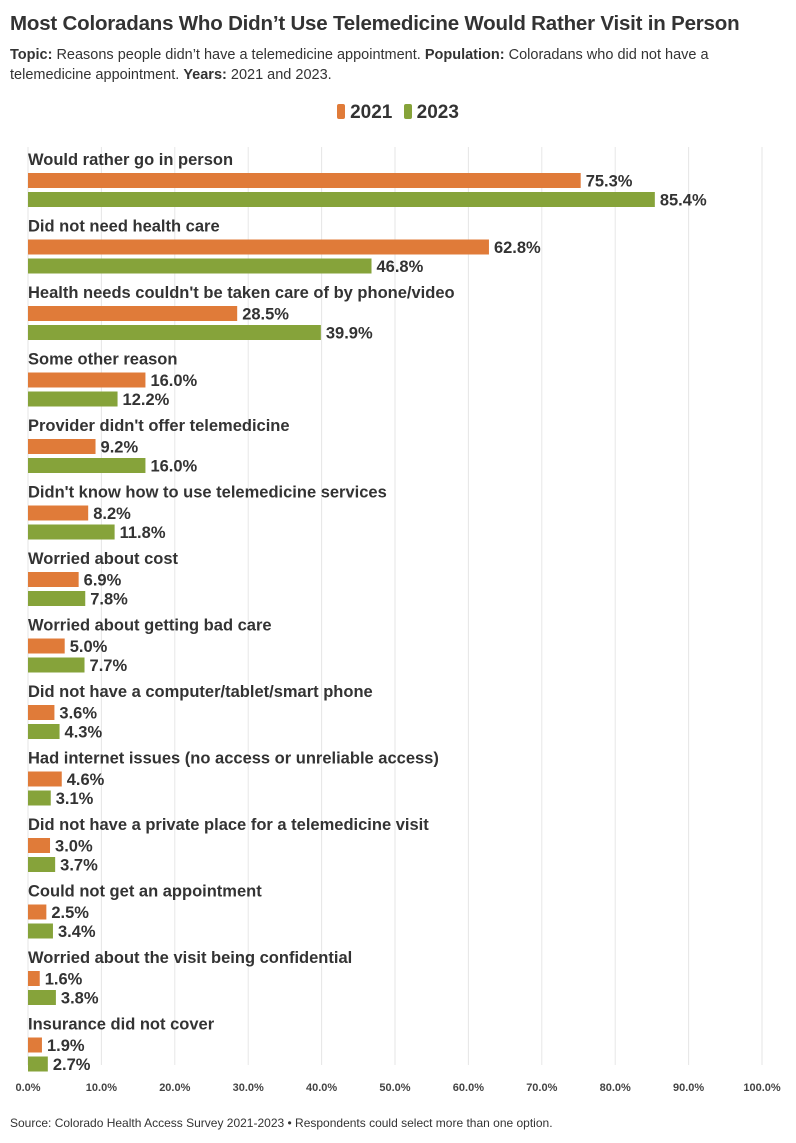  I want to click on population-label: Population:, so click(464, 55).